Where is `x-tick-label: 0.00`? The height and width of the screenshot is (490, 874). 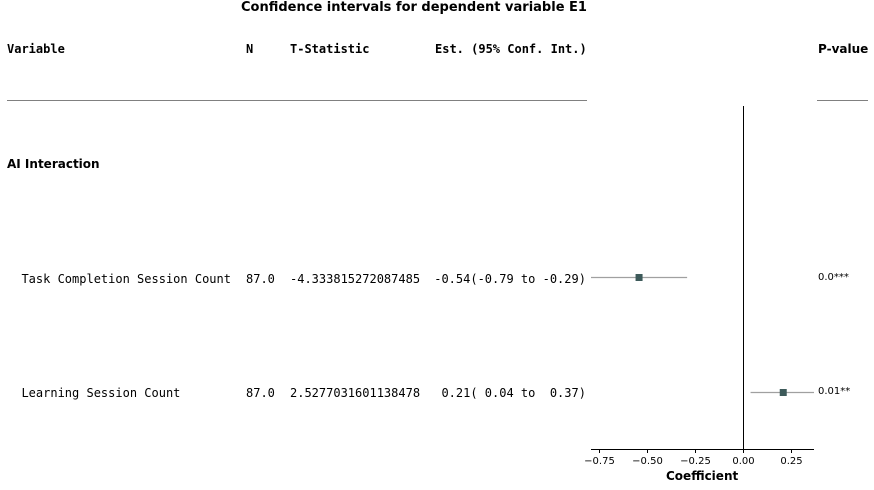
x-tick-label: 0.00 is located at coordinates (743, 461).